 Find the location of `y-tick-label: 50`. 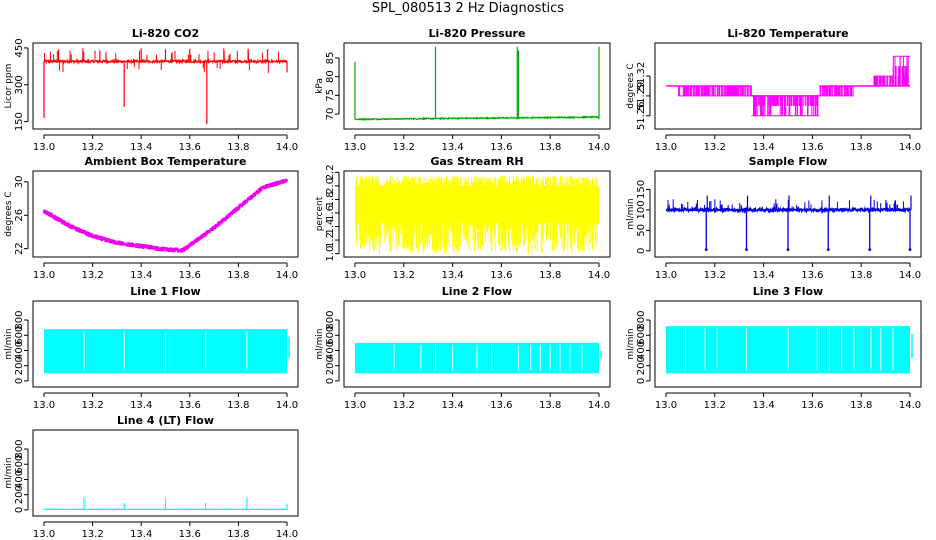

y-tick-label: 50 is located at coordinates (641, 230).